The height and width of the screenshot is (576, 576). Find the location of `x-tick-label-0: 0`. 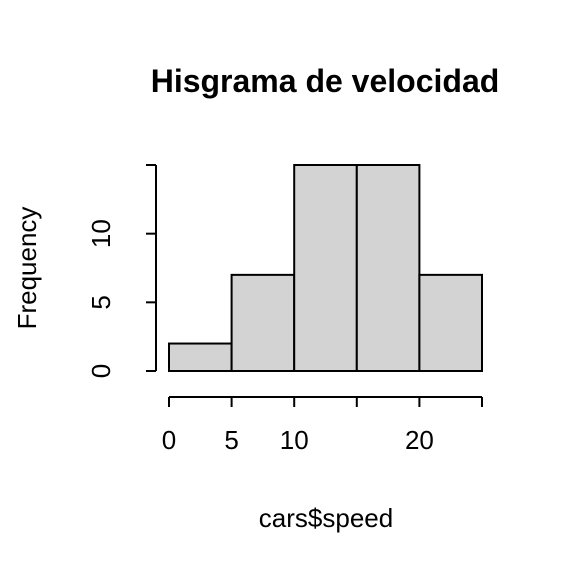

x-tick-label-0: 0 is located at coordinates (169, 440).